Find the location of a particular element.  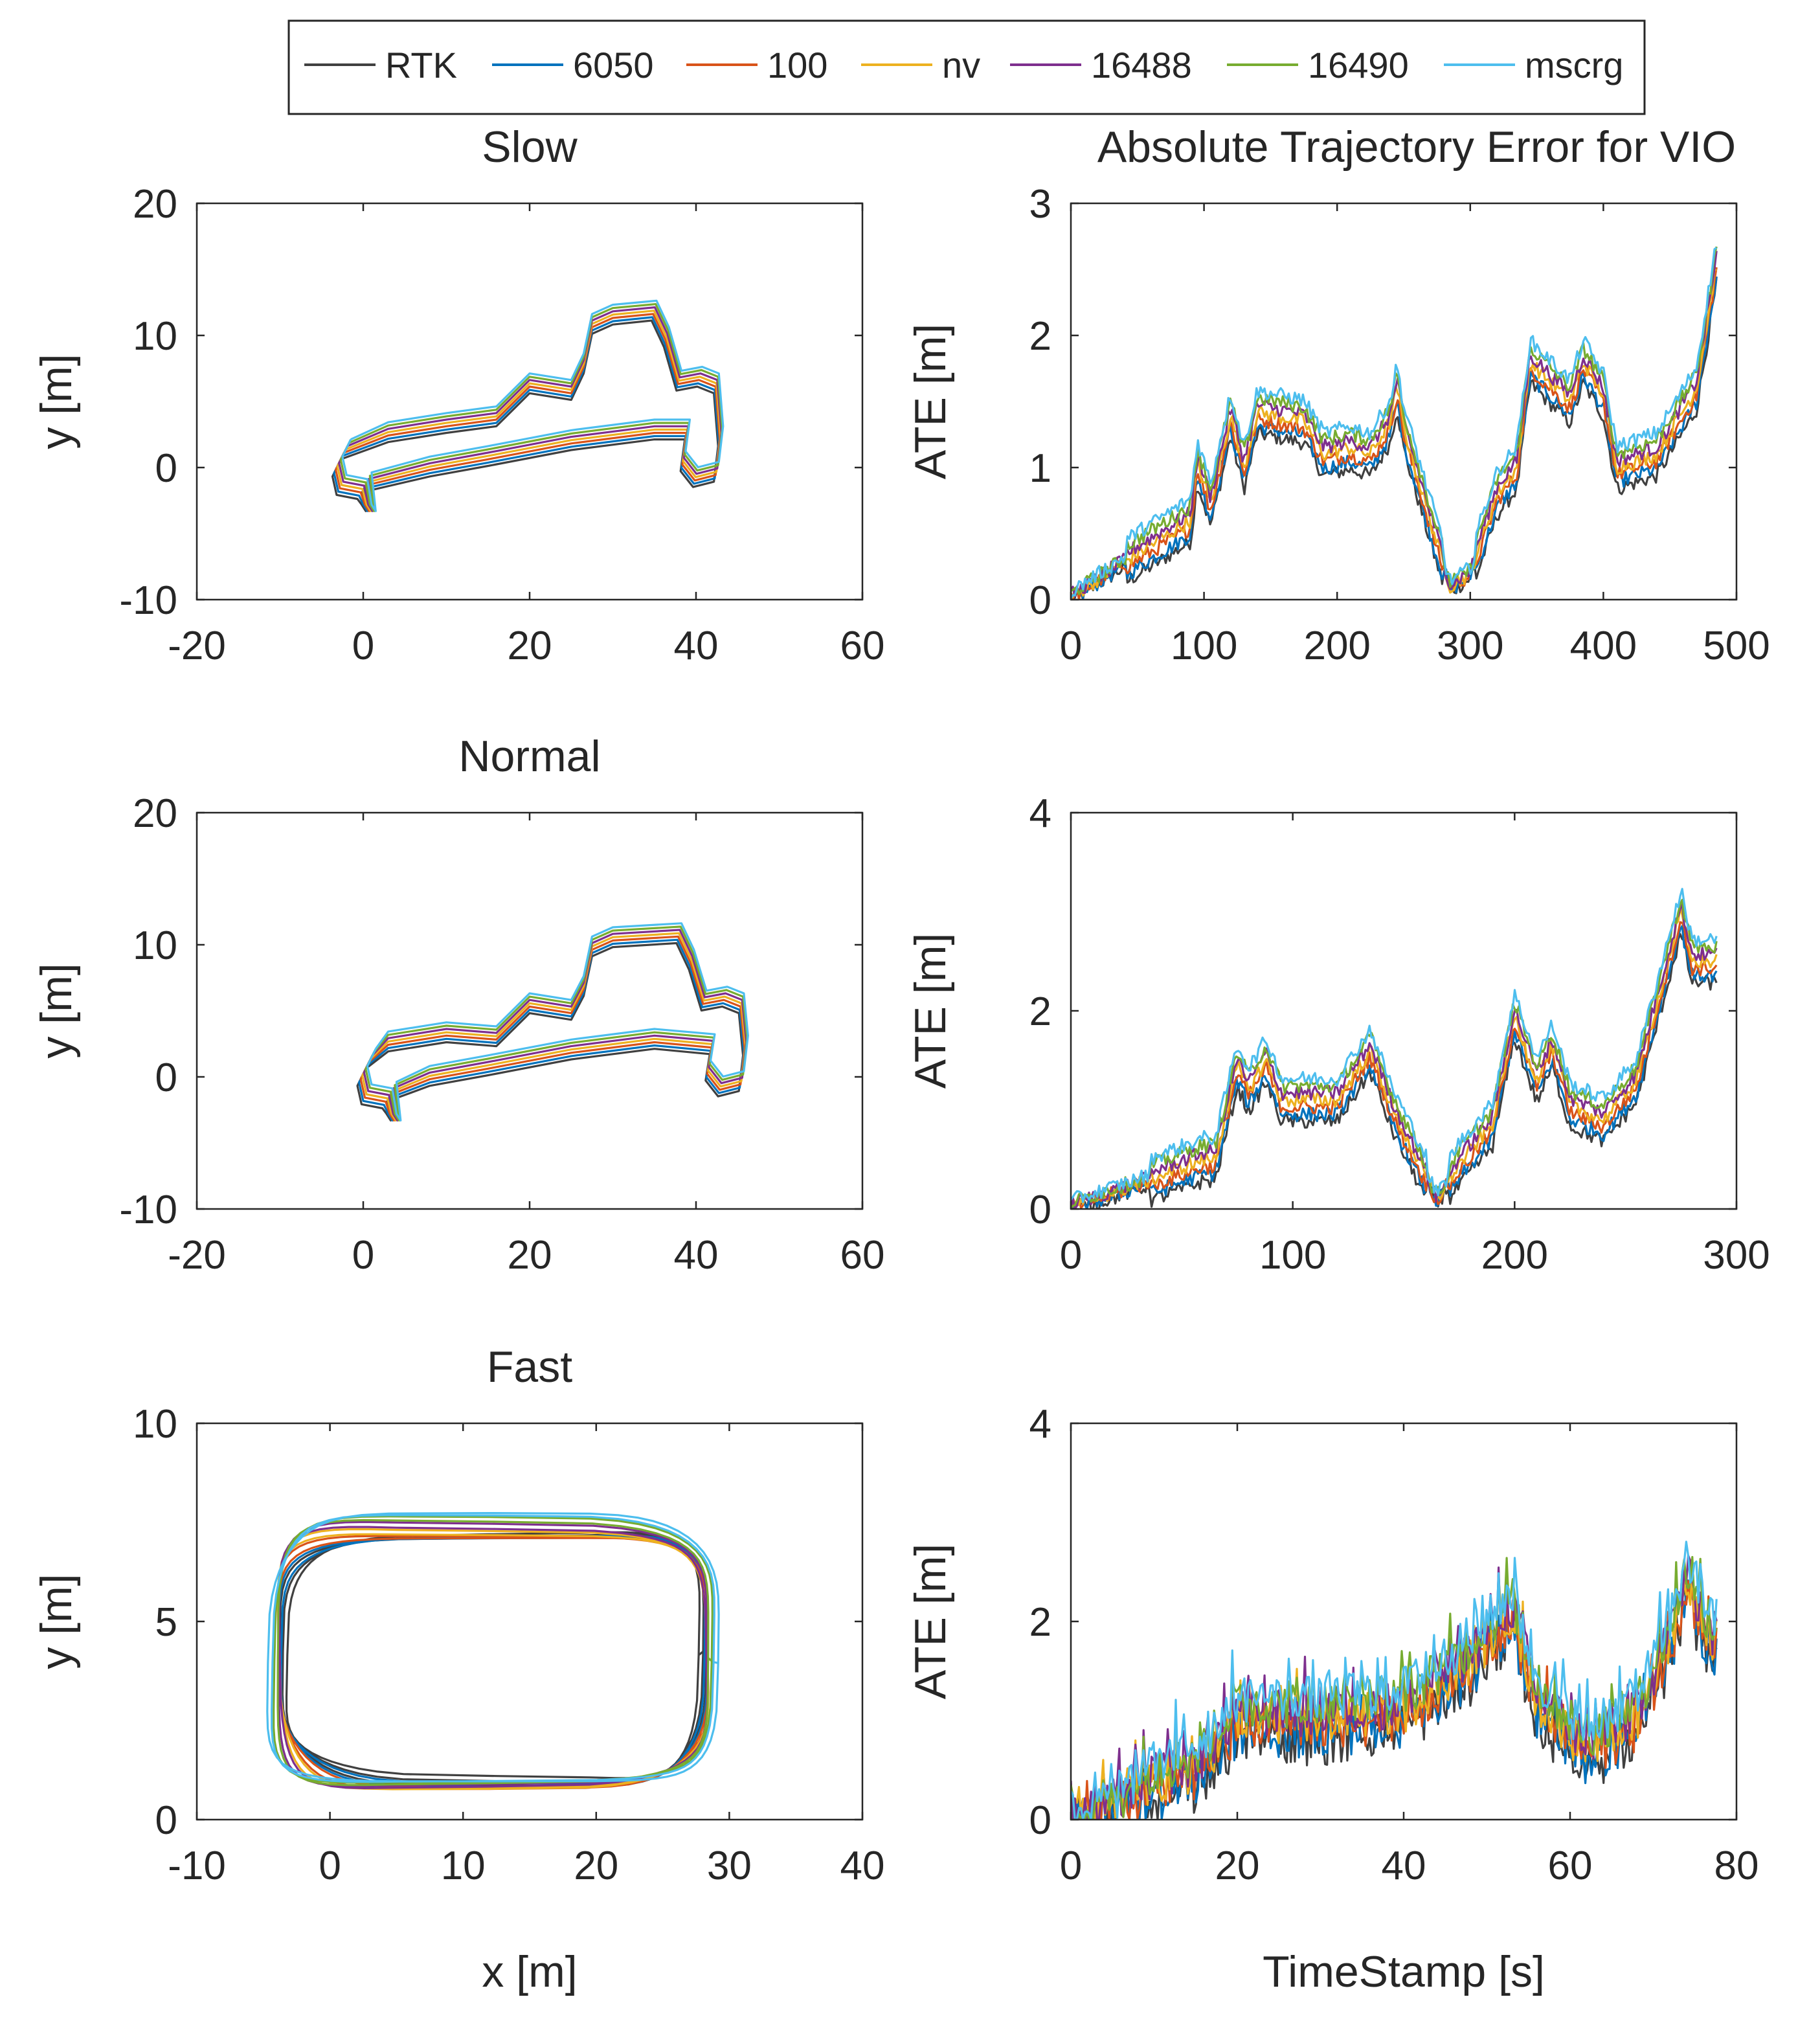

panel-title: Absolute Trajectory Error for VIO is located at coordinates (1417, 147).